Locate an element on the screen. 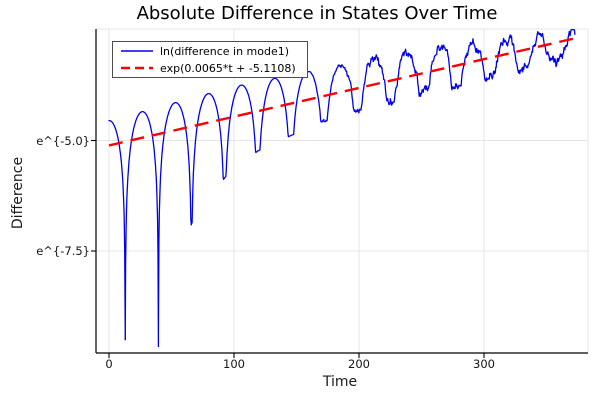 The height and width of the screenshot is (400, 600). blue-line-swatch-icon is located at coordinates (137, 51).